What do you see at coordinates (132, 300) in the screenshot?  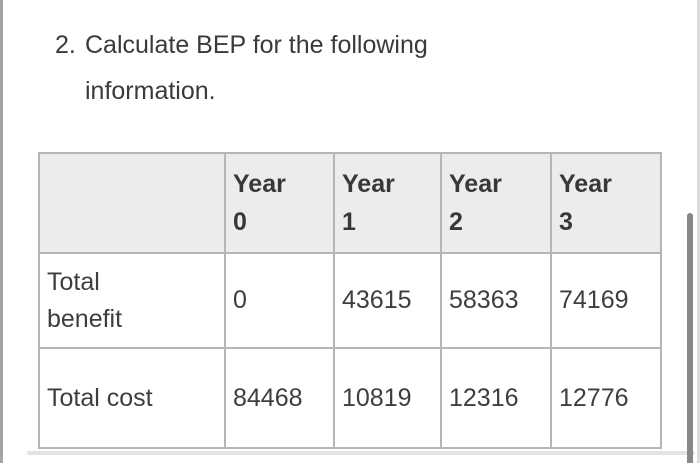 I see `row-label-total-benefit: Total benefit` at bounding box center [132, 300].